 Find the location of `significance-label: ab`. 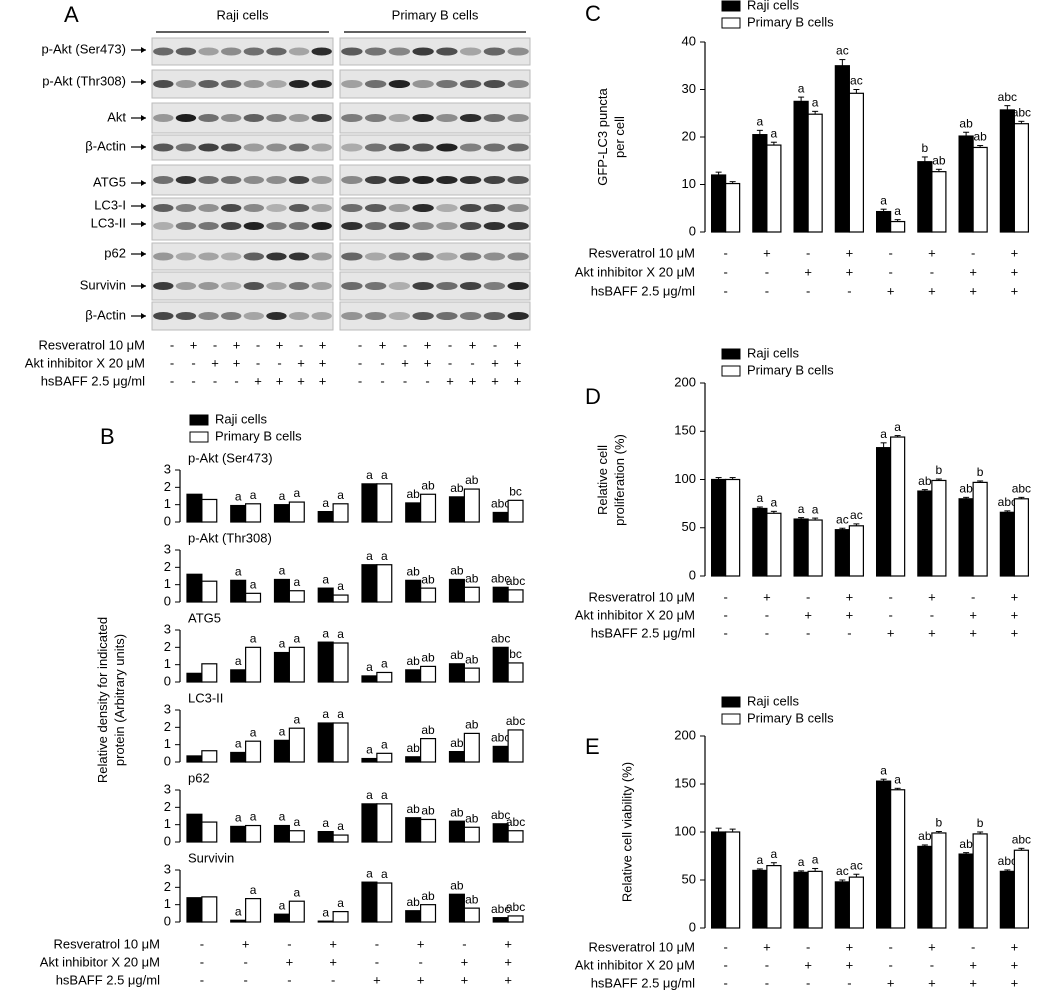

significance-label: ab is located at coordinates (414, 748).